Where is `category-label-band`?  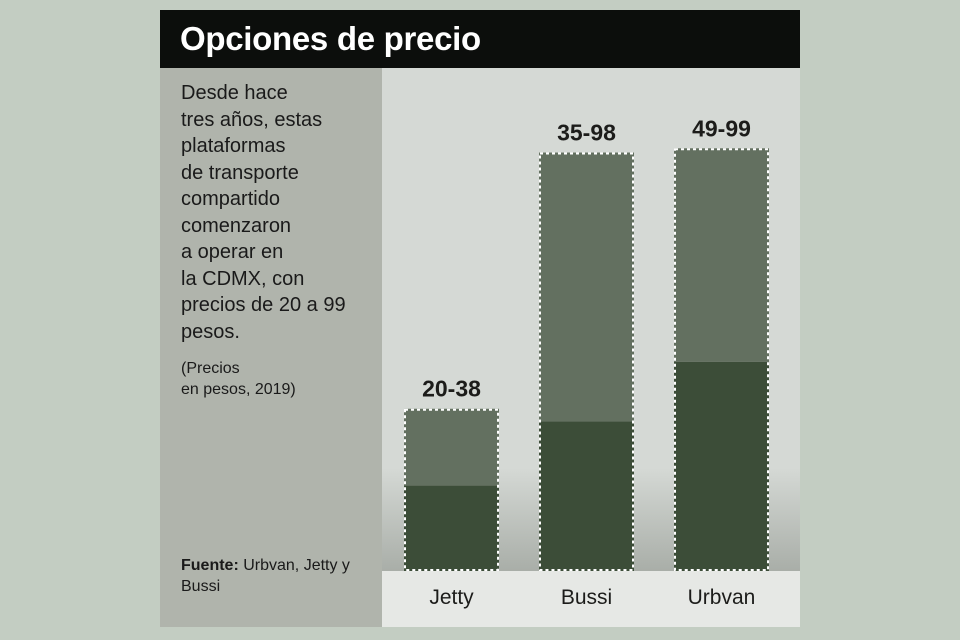
category-label-band is located at coordinates (591, 599).